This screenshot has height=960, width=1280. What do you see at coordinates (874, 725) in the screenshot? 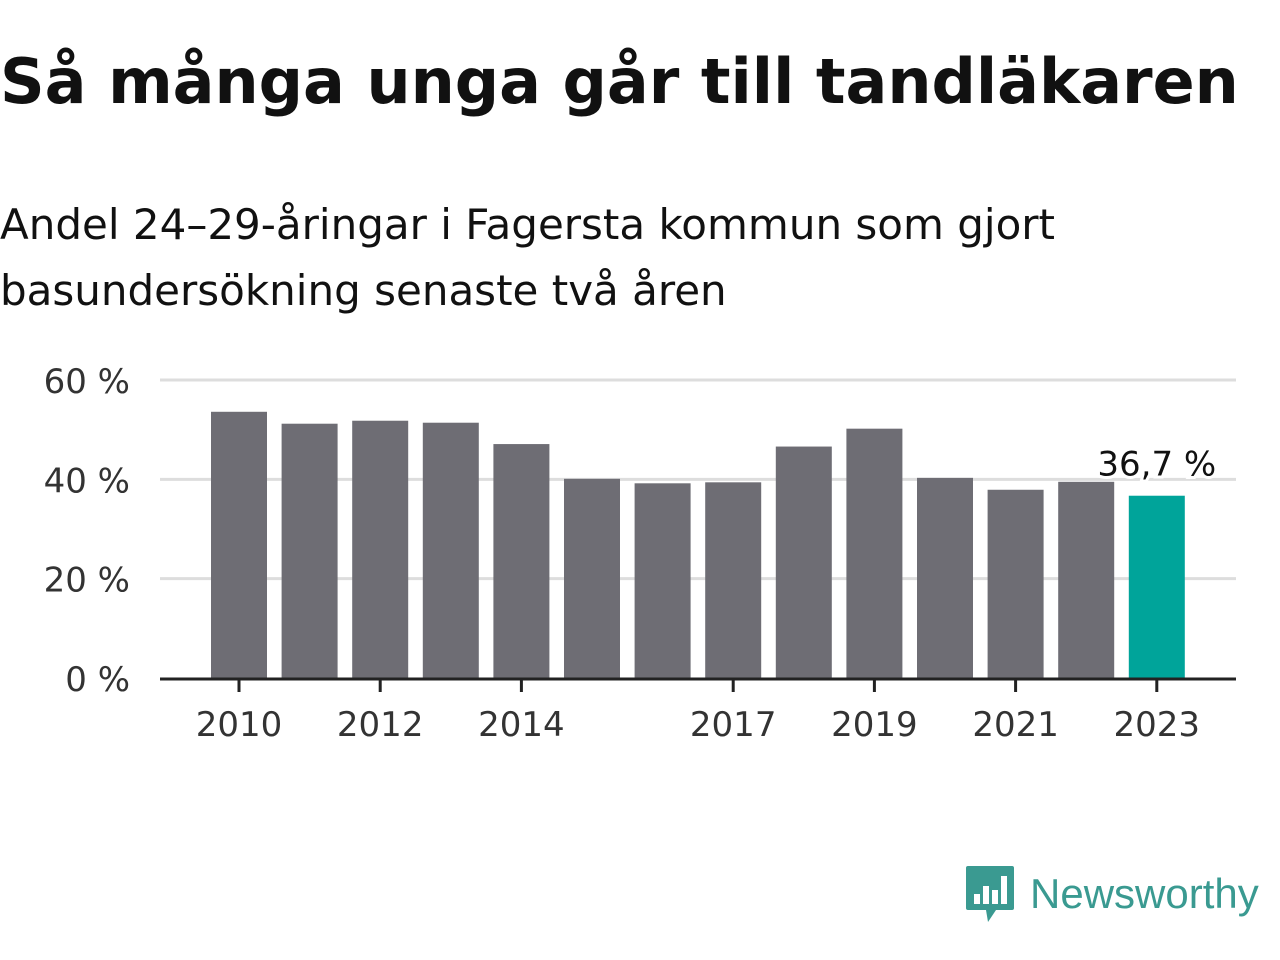
I see `x-tick-label: 2019` at bounding box center [874, 725].